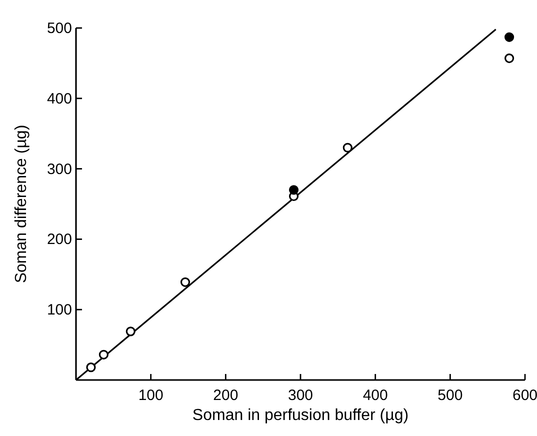 The height and width of the screenshot is (436, 537). I want to click on x-tick-label: 200, so click(225, 395).